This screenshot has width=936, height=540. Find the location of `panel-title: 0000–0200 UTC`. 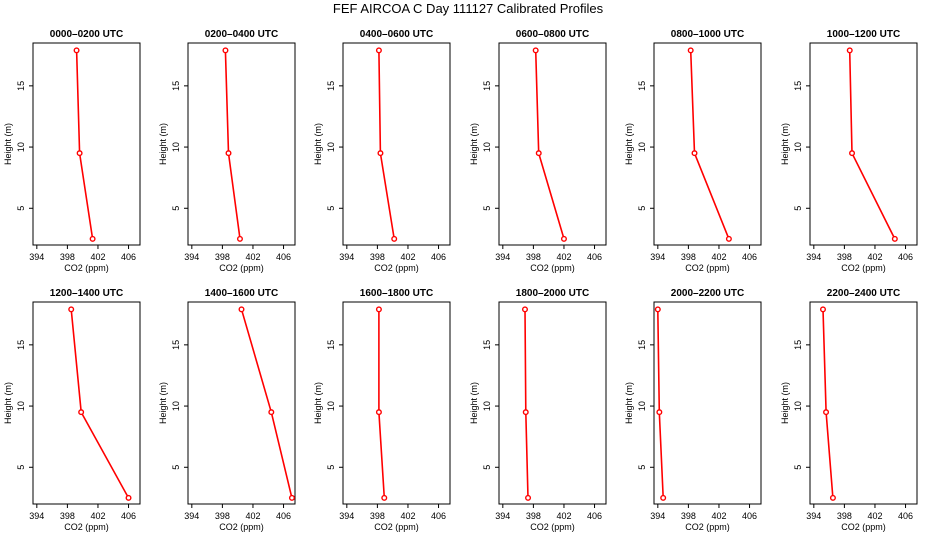

panel-title: 0000–0200 UTC is located at coordinates (86, 34).